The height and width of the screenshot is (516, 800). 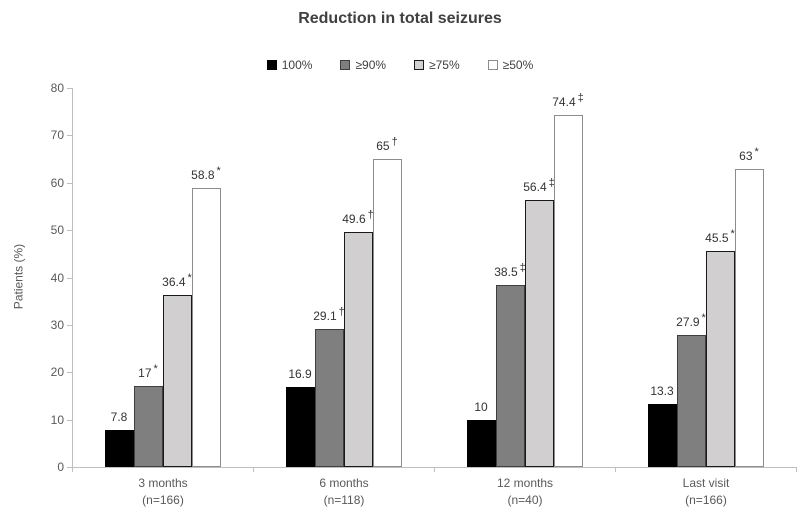 I want to click on y-tick-label: 10, so click(x=57, y=419).